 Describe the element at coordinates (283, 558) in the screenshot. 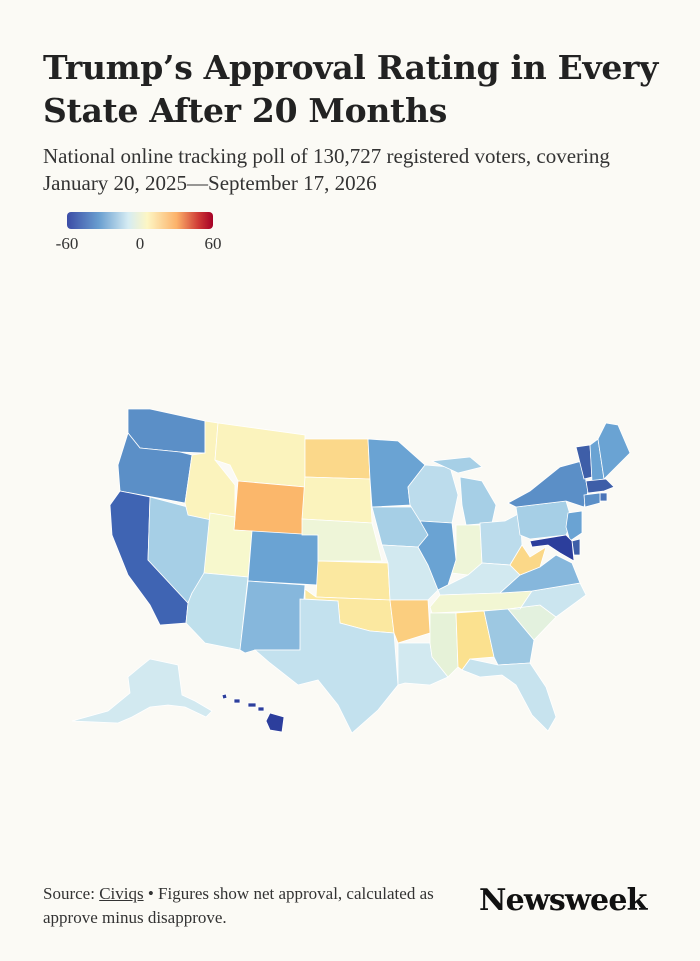

I see `state-CO` at that location.